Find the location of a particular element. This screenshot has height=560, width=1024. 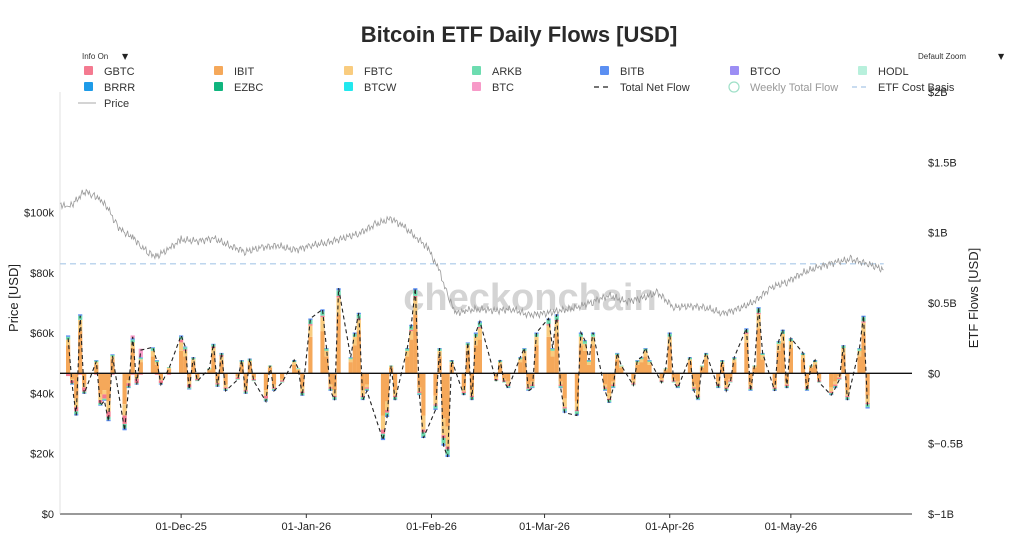

legend-item-price: Price is located at coordinates (103, 104).